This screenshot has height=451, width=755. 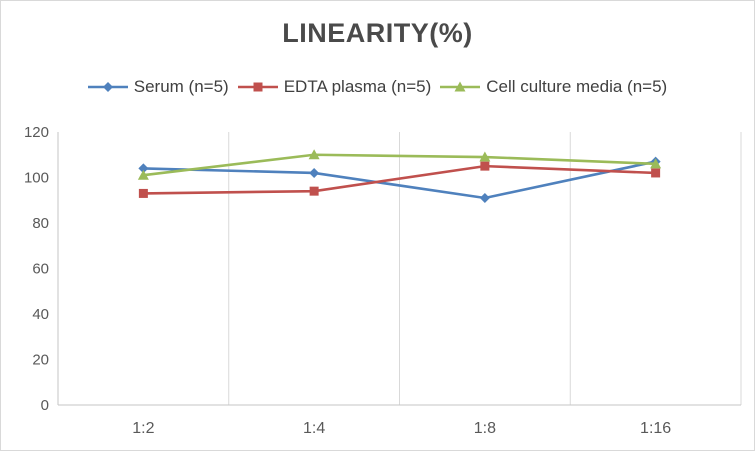 I want to click on legend-label: EDTA plasma (n=5), so click(x=357, y=86).